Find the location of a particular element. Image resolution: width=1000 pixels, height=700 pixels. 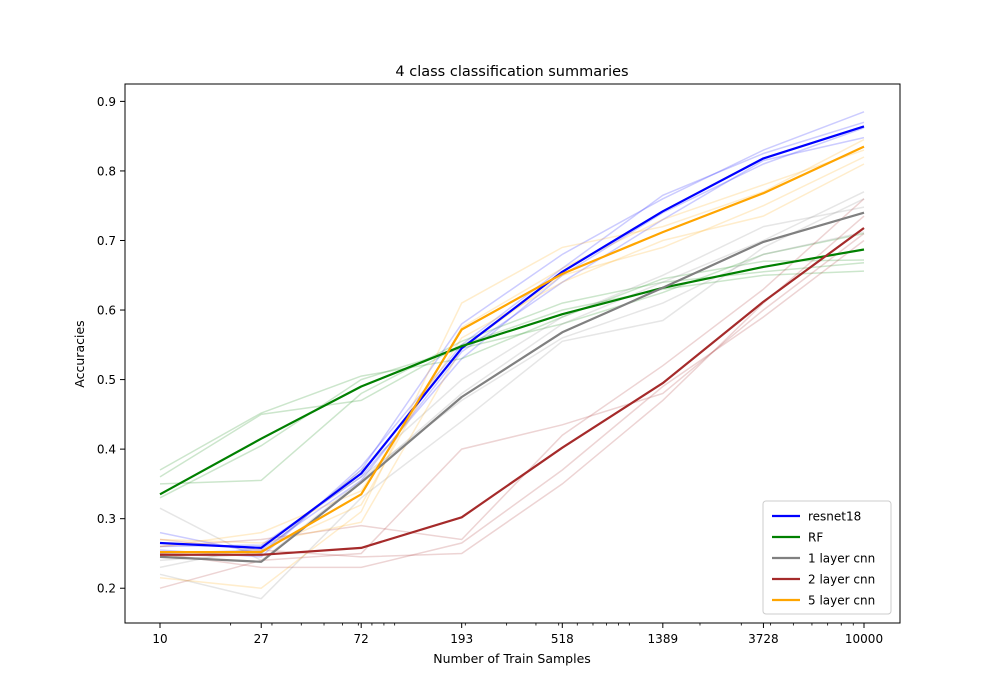

x-tick-label: 193 is located at coordinates (461, 639).